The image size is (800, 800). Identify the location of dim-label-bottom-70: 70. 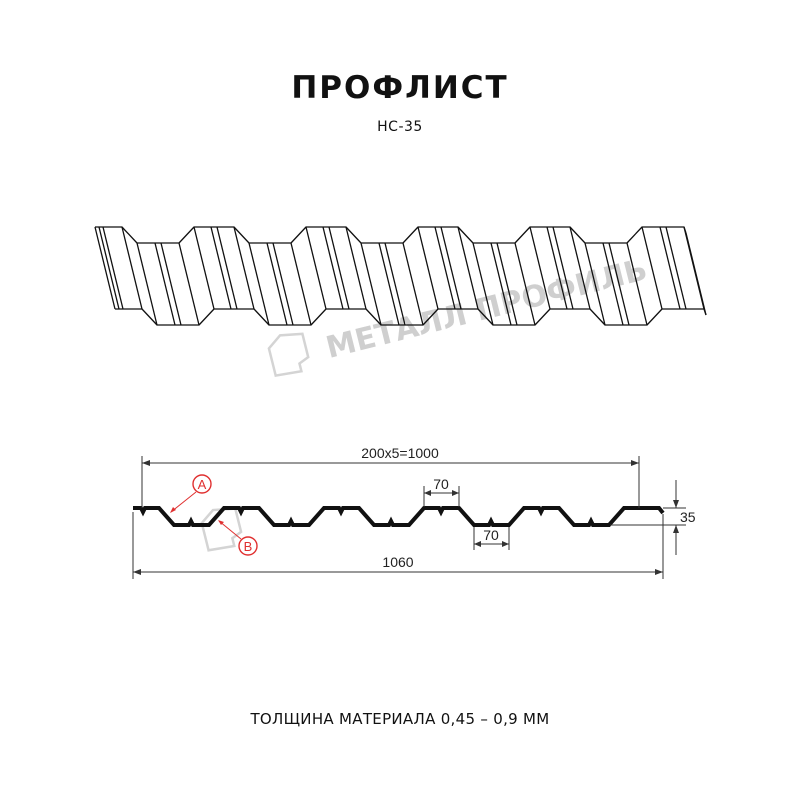
(491, 535).